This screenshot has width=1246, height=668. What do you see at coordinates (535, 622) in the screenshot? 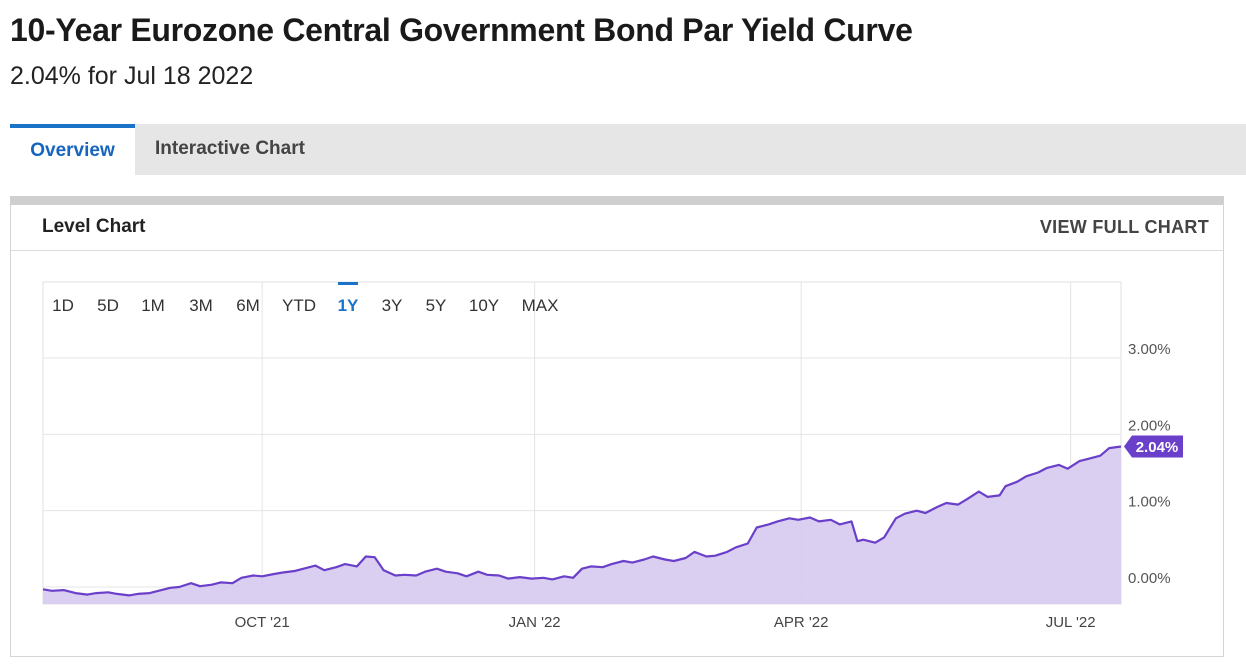
I see `x-tick-label: JAN '22` at bounding box center [535, 622].